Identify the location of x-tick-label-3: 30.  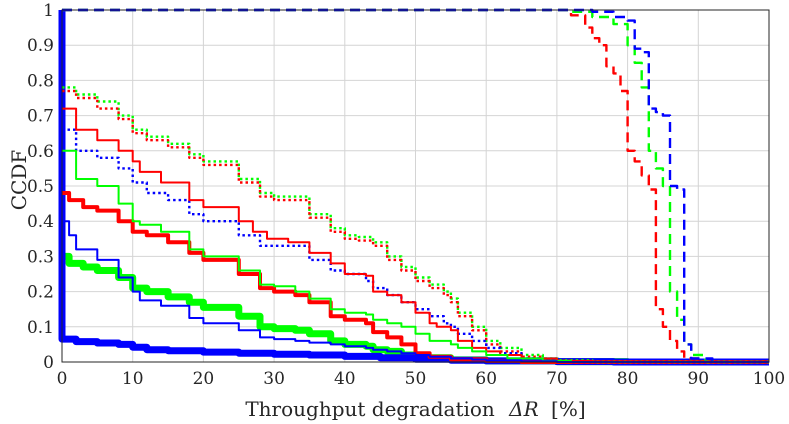
(274, 379).